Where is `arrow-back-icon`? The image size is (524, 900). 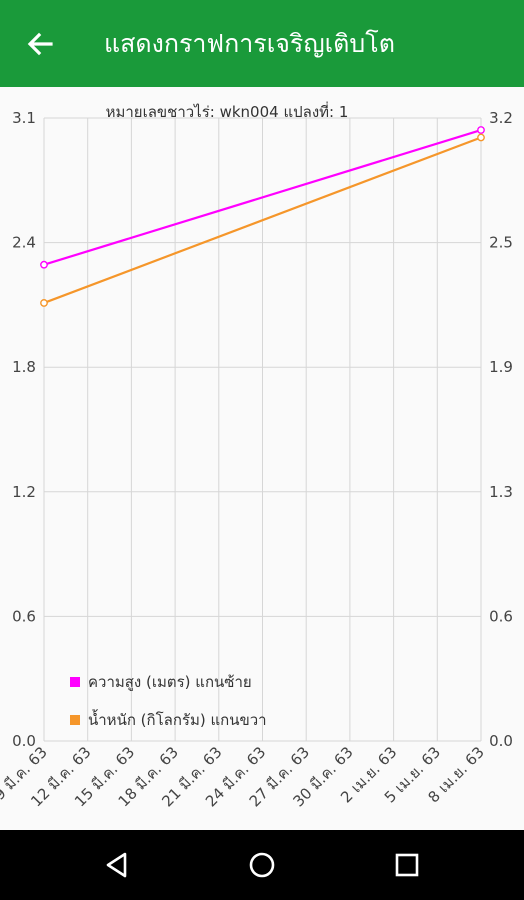 arrow-back-icon is located at coordinates (40, 44).